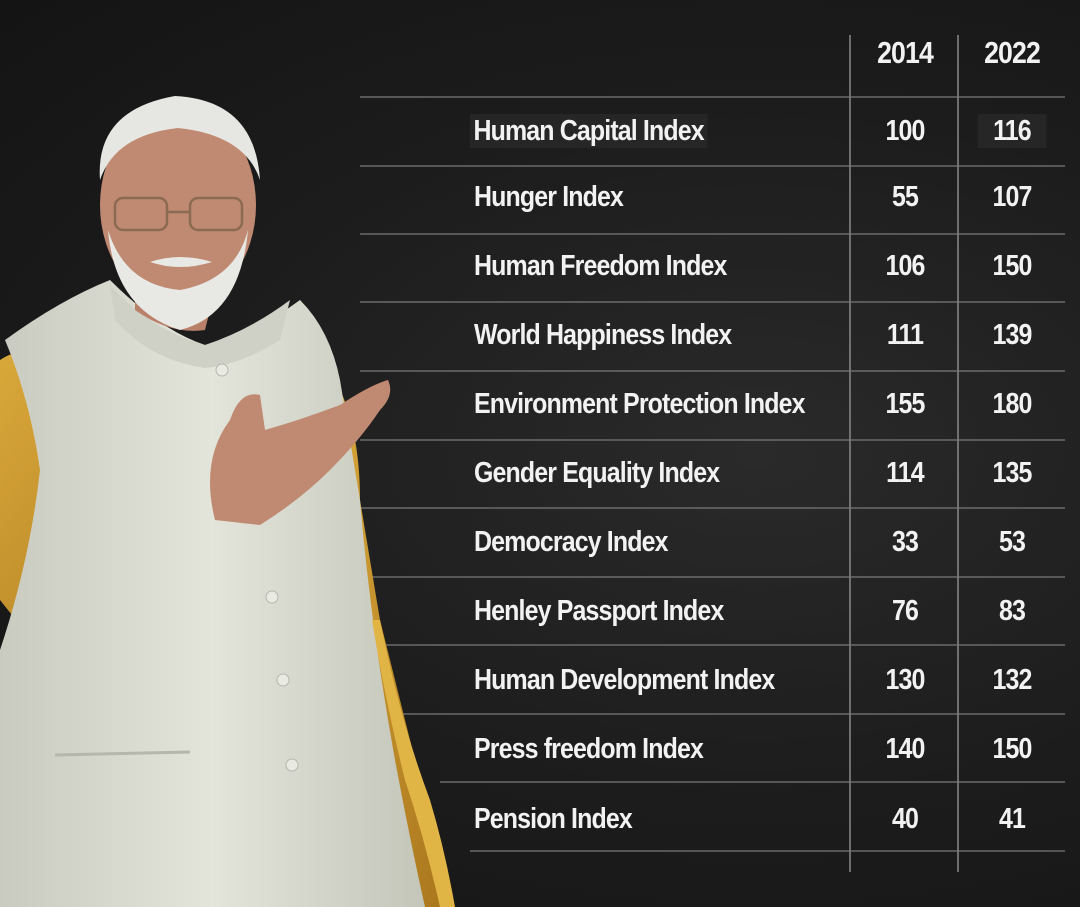 This screenshot has height=907, width=1080. What do you see at coordinates (905, 197) in the screenshot?
I see `row-value-2014: 55` at bounding box center [905, 197].